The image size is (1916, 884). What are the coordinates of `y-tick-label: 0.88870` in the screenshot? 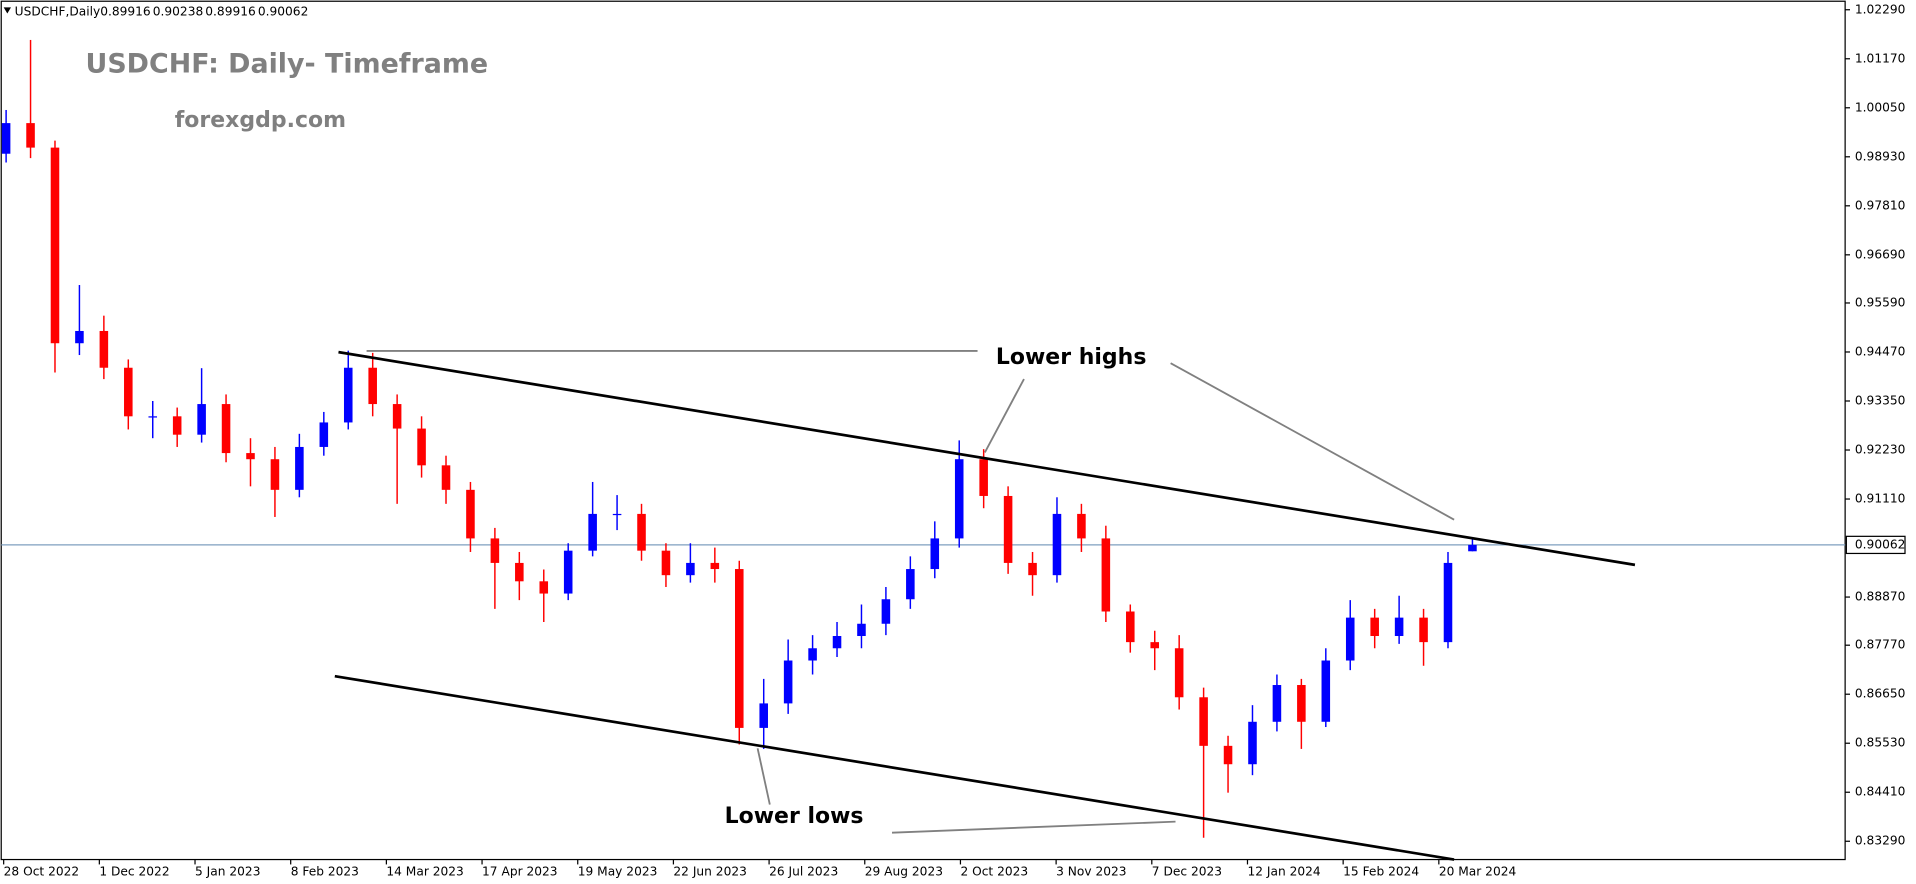 It's located at (1880, 597).